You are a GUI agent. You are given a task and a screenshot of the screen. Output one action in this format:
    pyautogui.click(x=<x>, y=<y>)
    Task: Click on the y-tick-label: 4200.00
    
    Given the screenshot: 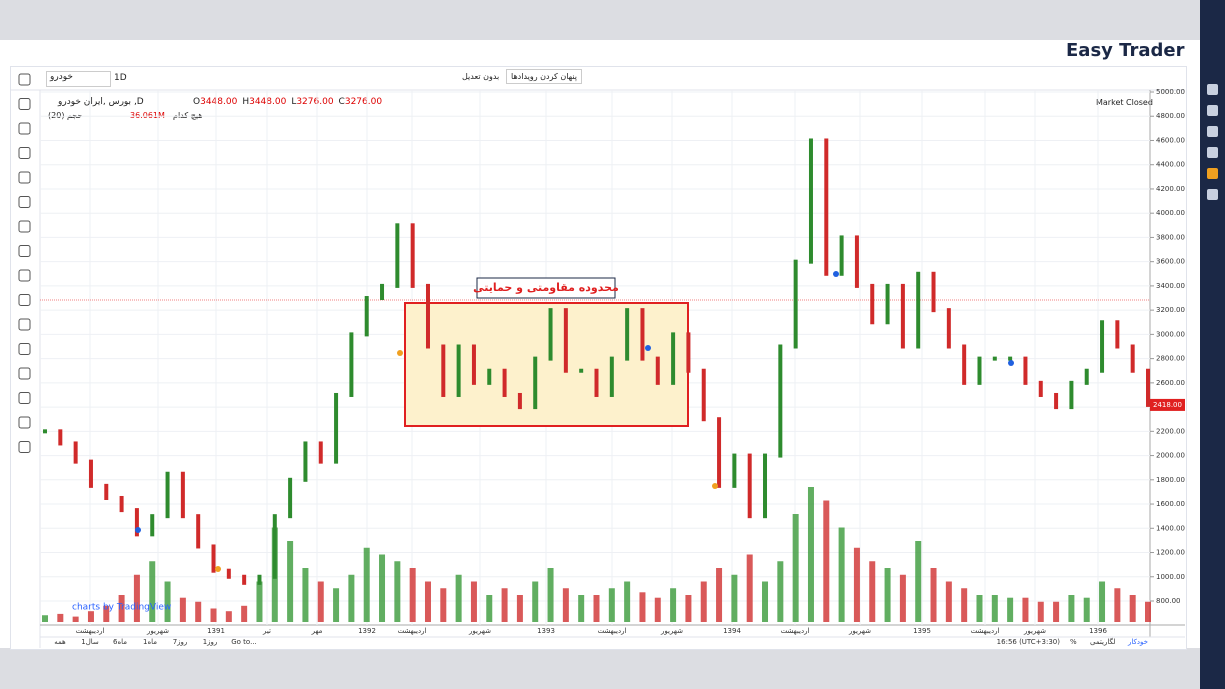 What is the action you would take?
    pyautogui.click(x=1170, y=189)
    